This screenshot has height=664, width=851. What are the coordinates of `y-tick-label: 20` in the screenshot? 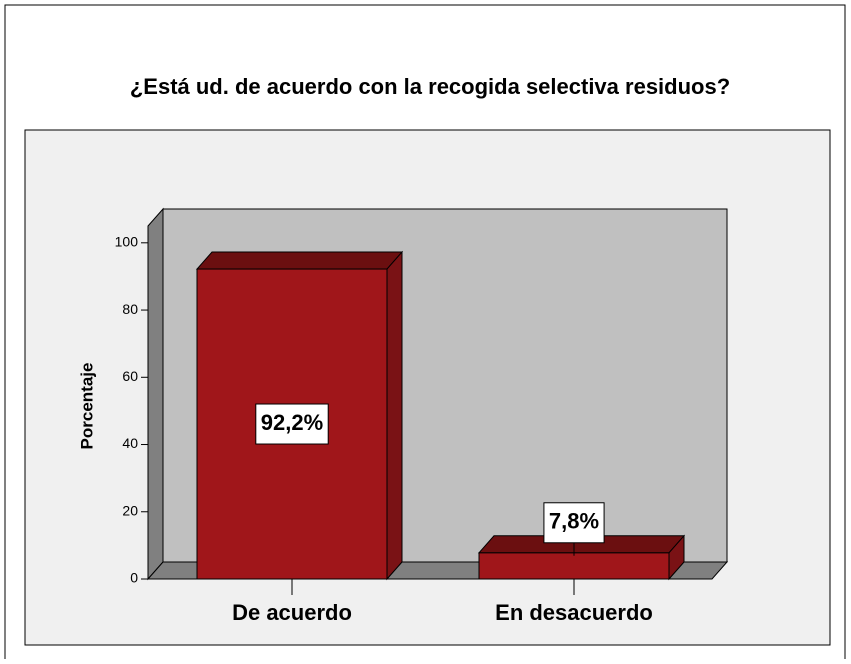 It's located at (130, 510).